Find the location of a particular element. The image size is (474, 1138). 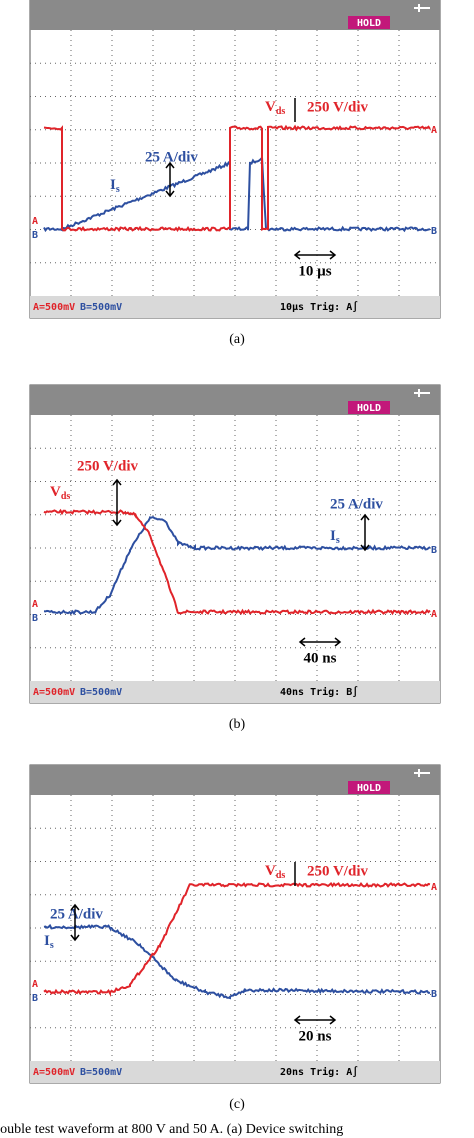

panel-caption: (c) is located at coordinates (237, 1104).